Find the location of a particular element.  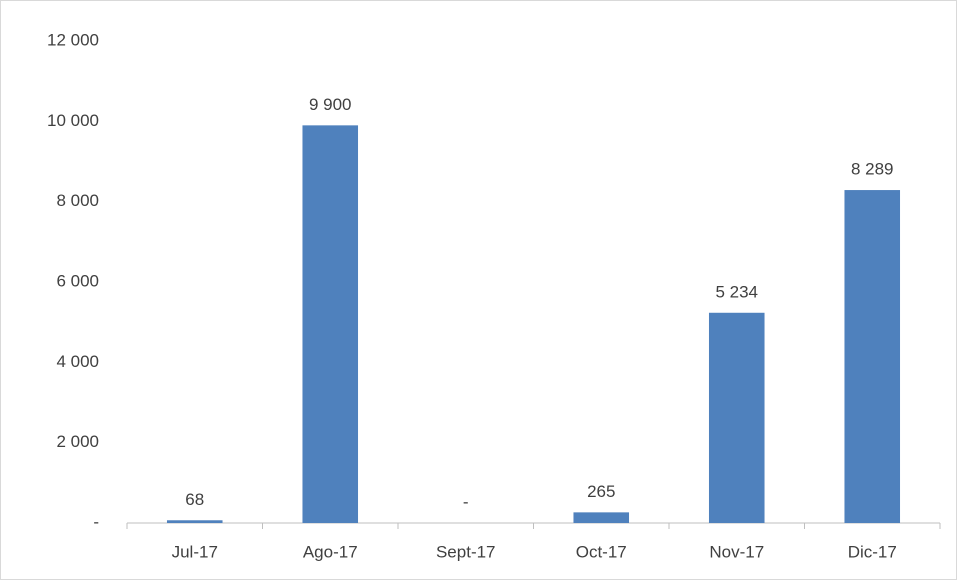

y-tick-label: - is located at coordinates (96, 521).